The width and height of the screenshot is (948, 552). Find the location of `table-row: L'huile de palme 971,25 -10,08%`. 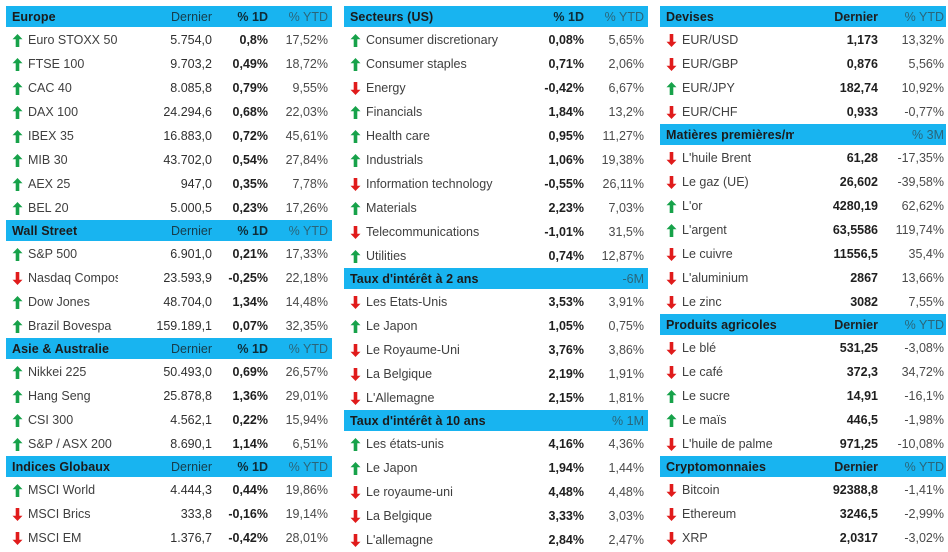

table-row: L'huile de palme 971,25 -10,08% is located at coordinates (803, 444).